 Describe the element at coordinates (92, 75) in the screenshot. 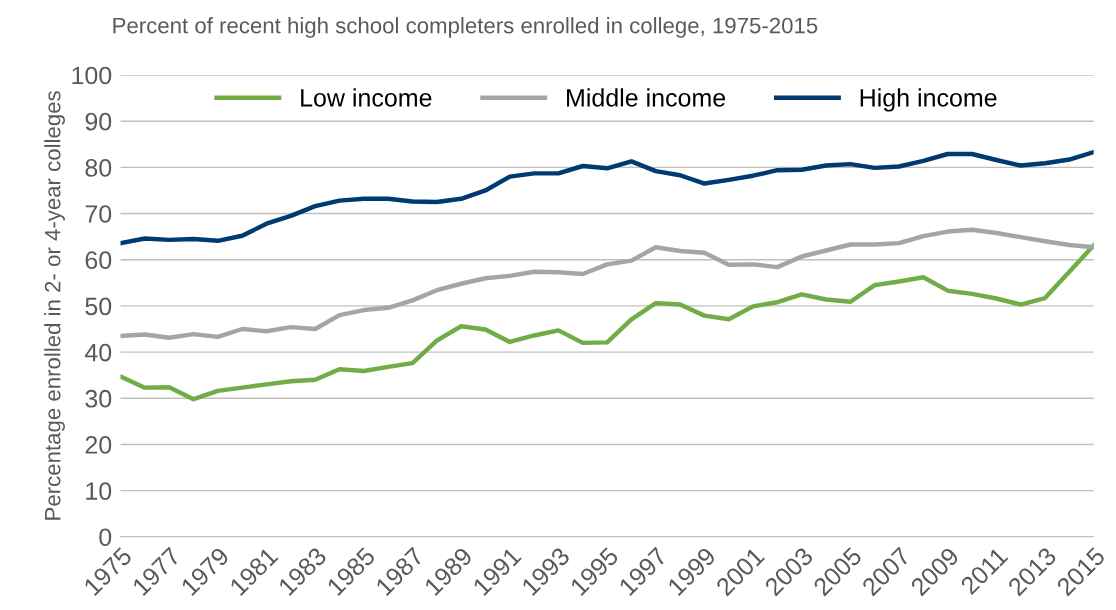

I see `y-tick-label: 100` at that location.